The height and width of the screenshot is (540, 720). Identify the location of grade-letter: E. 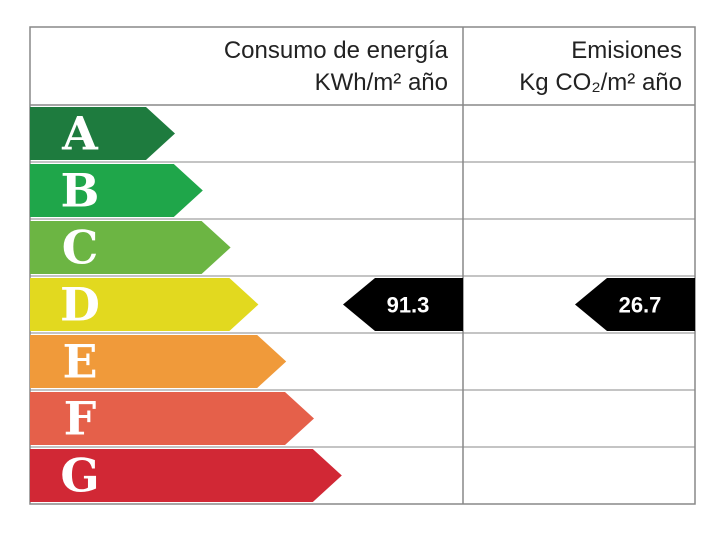
(79, 362).